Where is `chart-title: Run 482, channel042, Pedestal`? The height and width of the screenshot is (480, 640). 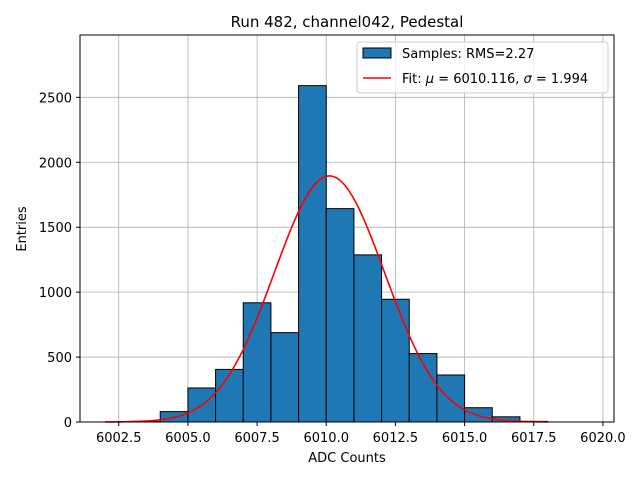 chart-title: Run 482, channel042, Pedestal is located at coordinates (347, 22).